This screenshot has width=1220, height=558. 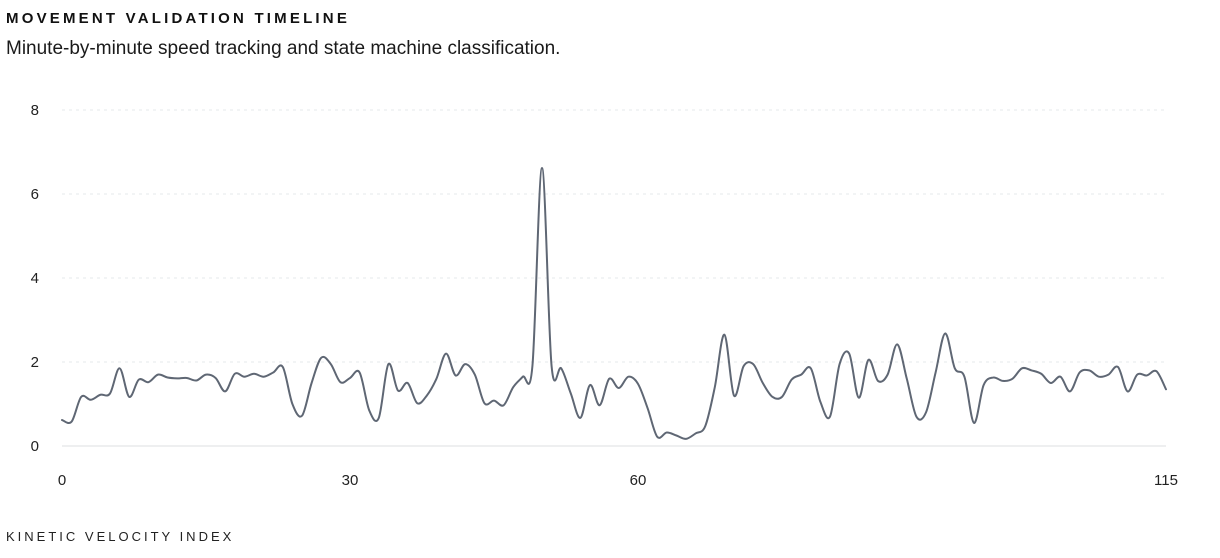 What do you see at coordinates (1166, 480) in the screenshot?
I see `x-tick-label: 115` at bounding box center [1166, 480].